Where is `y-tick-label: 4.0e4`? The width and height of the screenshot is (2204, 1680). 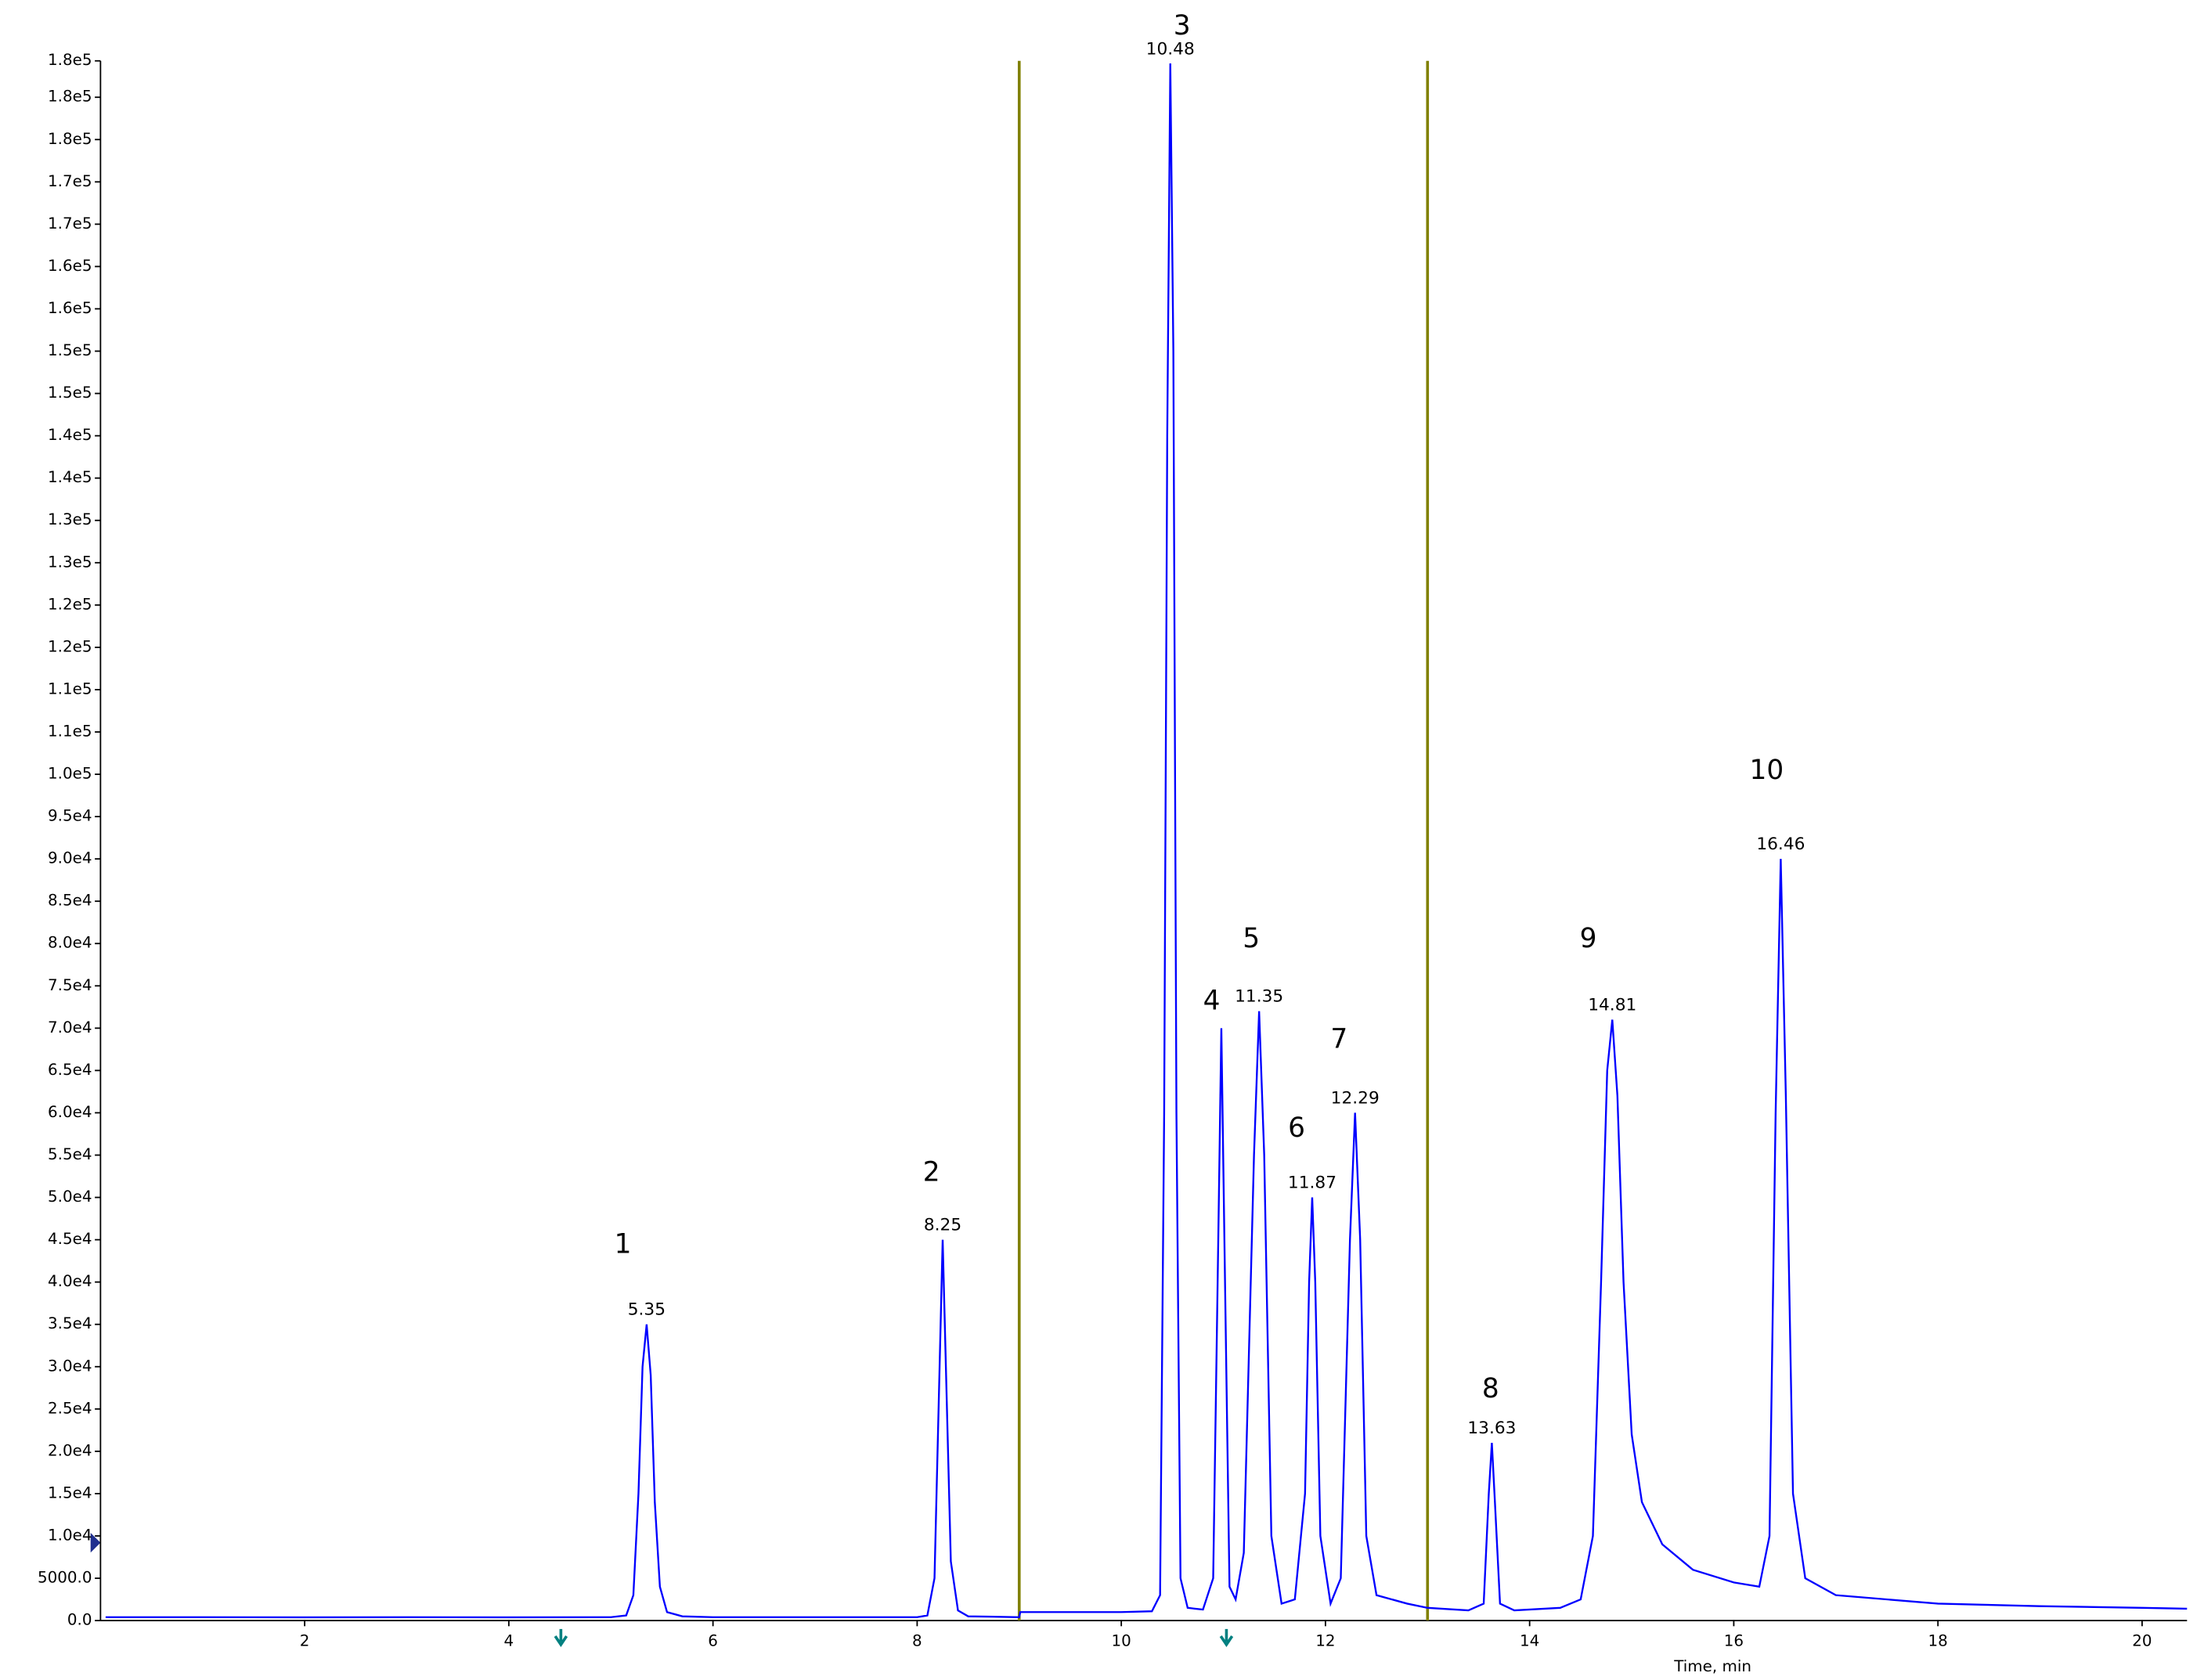
y-tick-label: 4.0e4 is located at coordinates (70, 1281).